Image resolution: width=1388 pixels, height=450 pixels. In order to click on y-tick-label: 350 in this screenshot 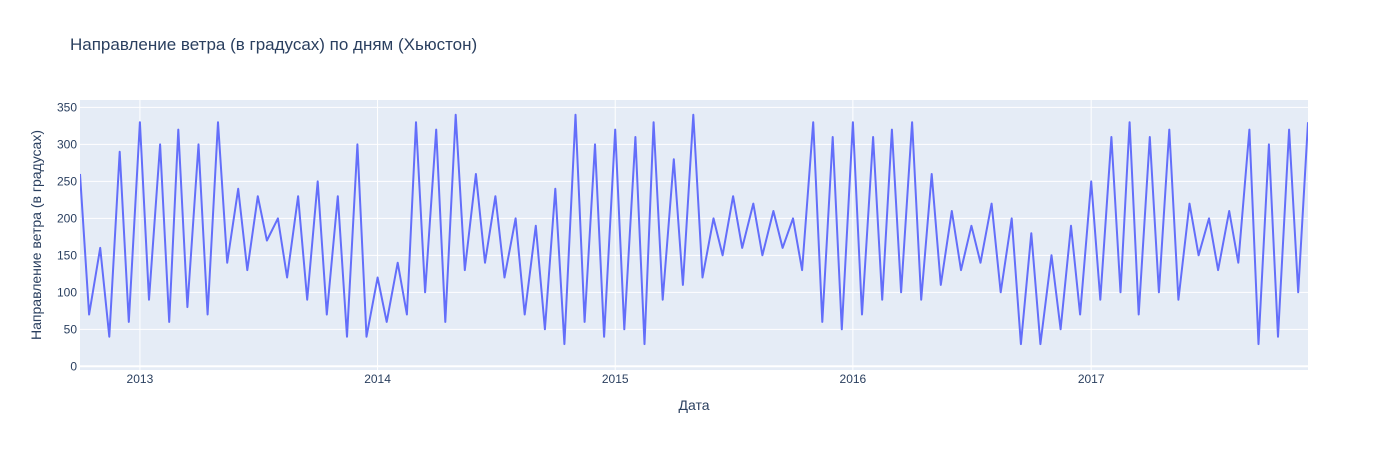, I will do `click(67, 107)`.